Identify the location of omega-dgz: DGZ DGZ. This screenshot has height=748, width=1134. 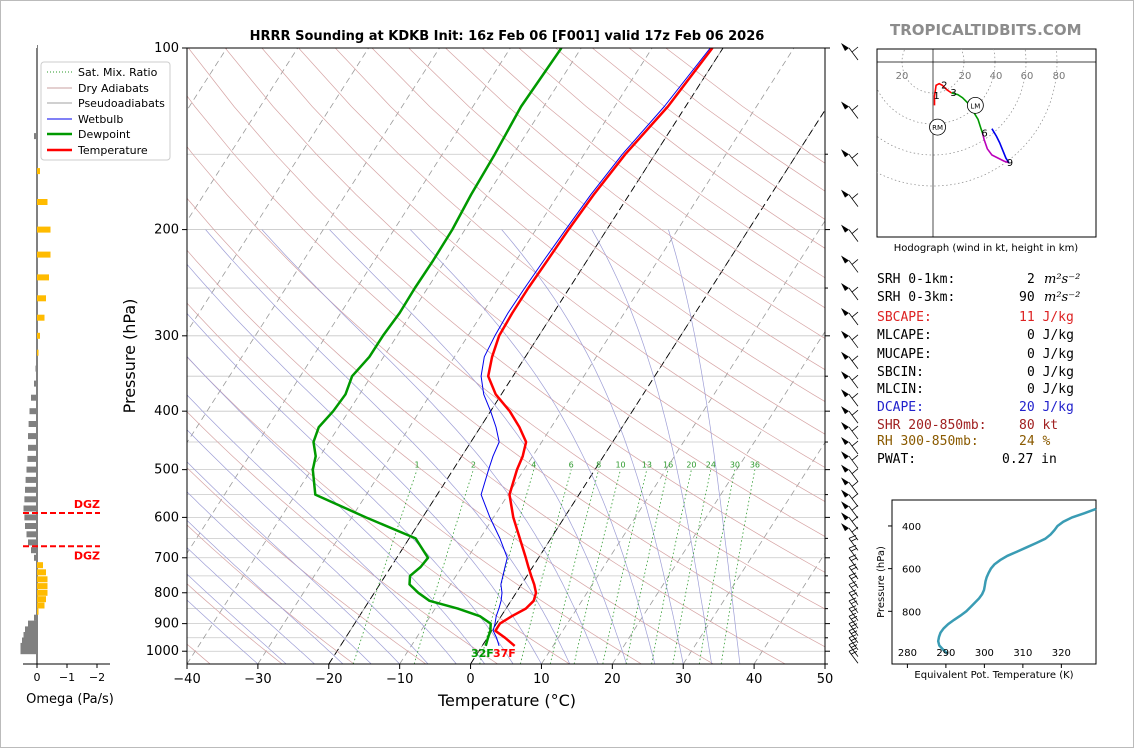
(61, 530).